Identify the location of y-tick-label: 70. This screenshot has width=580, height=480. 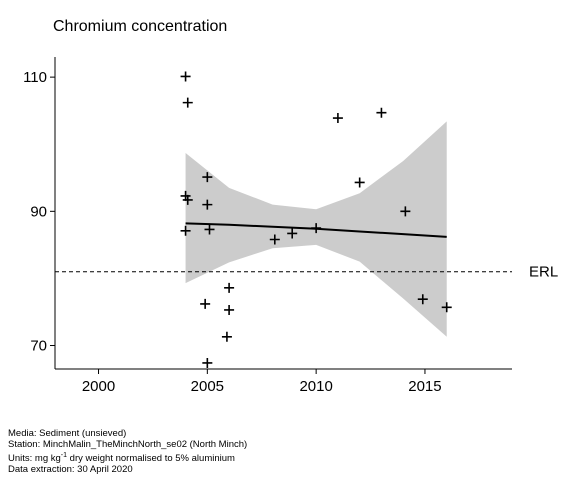
(38, 346).